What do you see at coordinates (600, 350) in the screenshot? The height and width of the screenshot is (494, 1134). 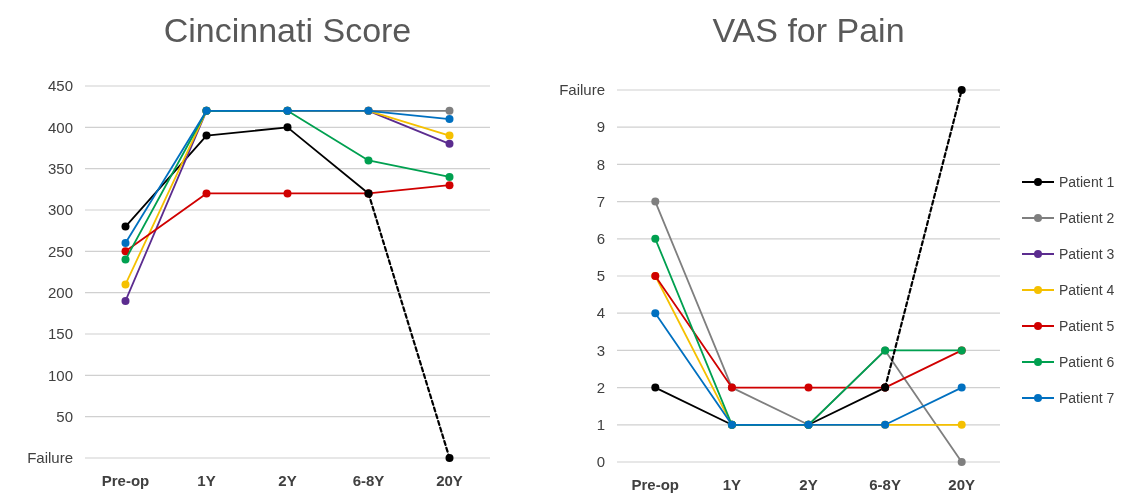 I see `y-tick-label: 3` at bounding box center [600, 350].